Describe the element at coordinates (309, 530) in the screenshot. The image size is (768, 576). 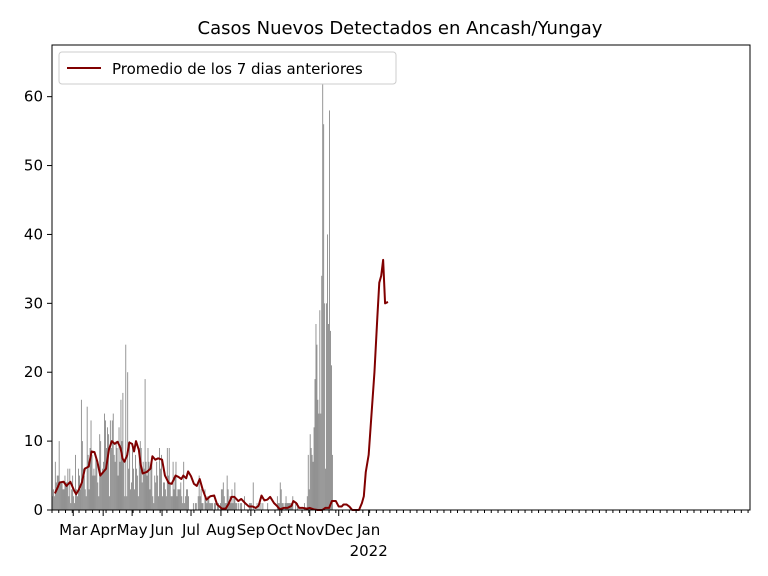
I see `x-tick-label: Nov` at that location.